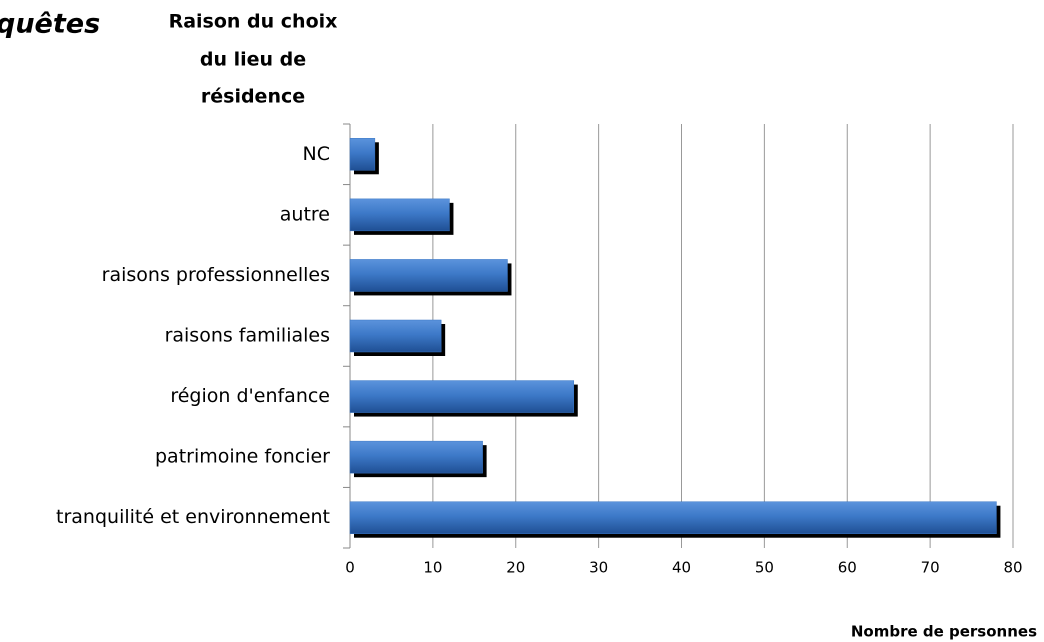 The image size is (1044, 642). What do you see at coordinates (216, 275) in the screenshot?
I see `y-tick-label: raisons professionnelles` at bounding box center [216, 275].